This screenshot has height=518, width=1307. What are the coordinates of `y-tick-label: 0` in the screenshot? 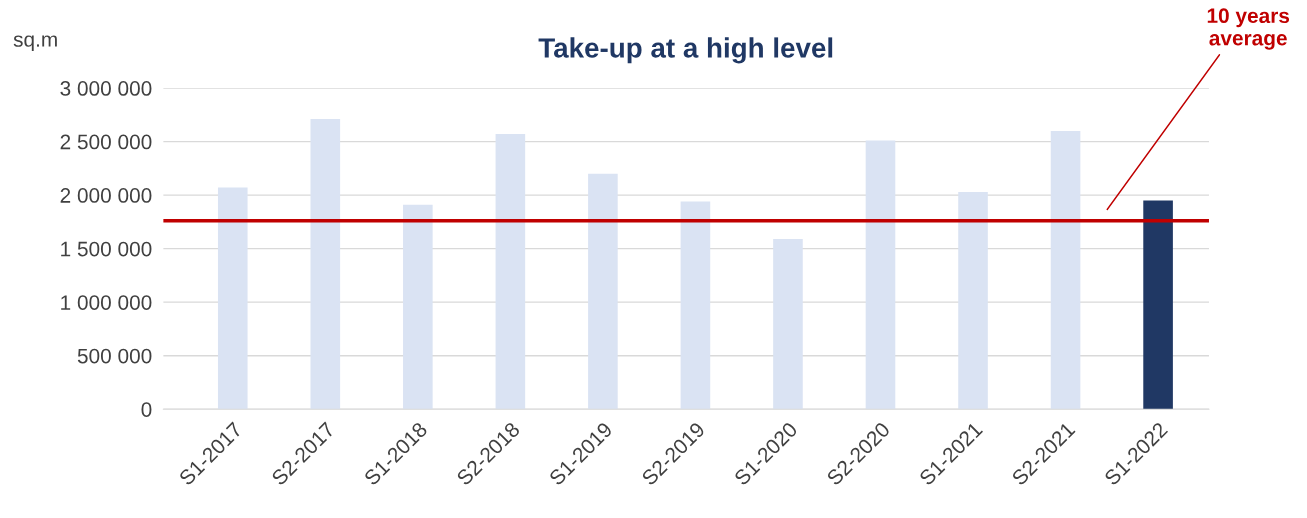 It's located at (146, 409).